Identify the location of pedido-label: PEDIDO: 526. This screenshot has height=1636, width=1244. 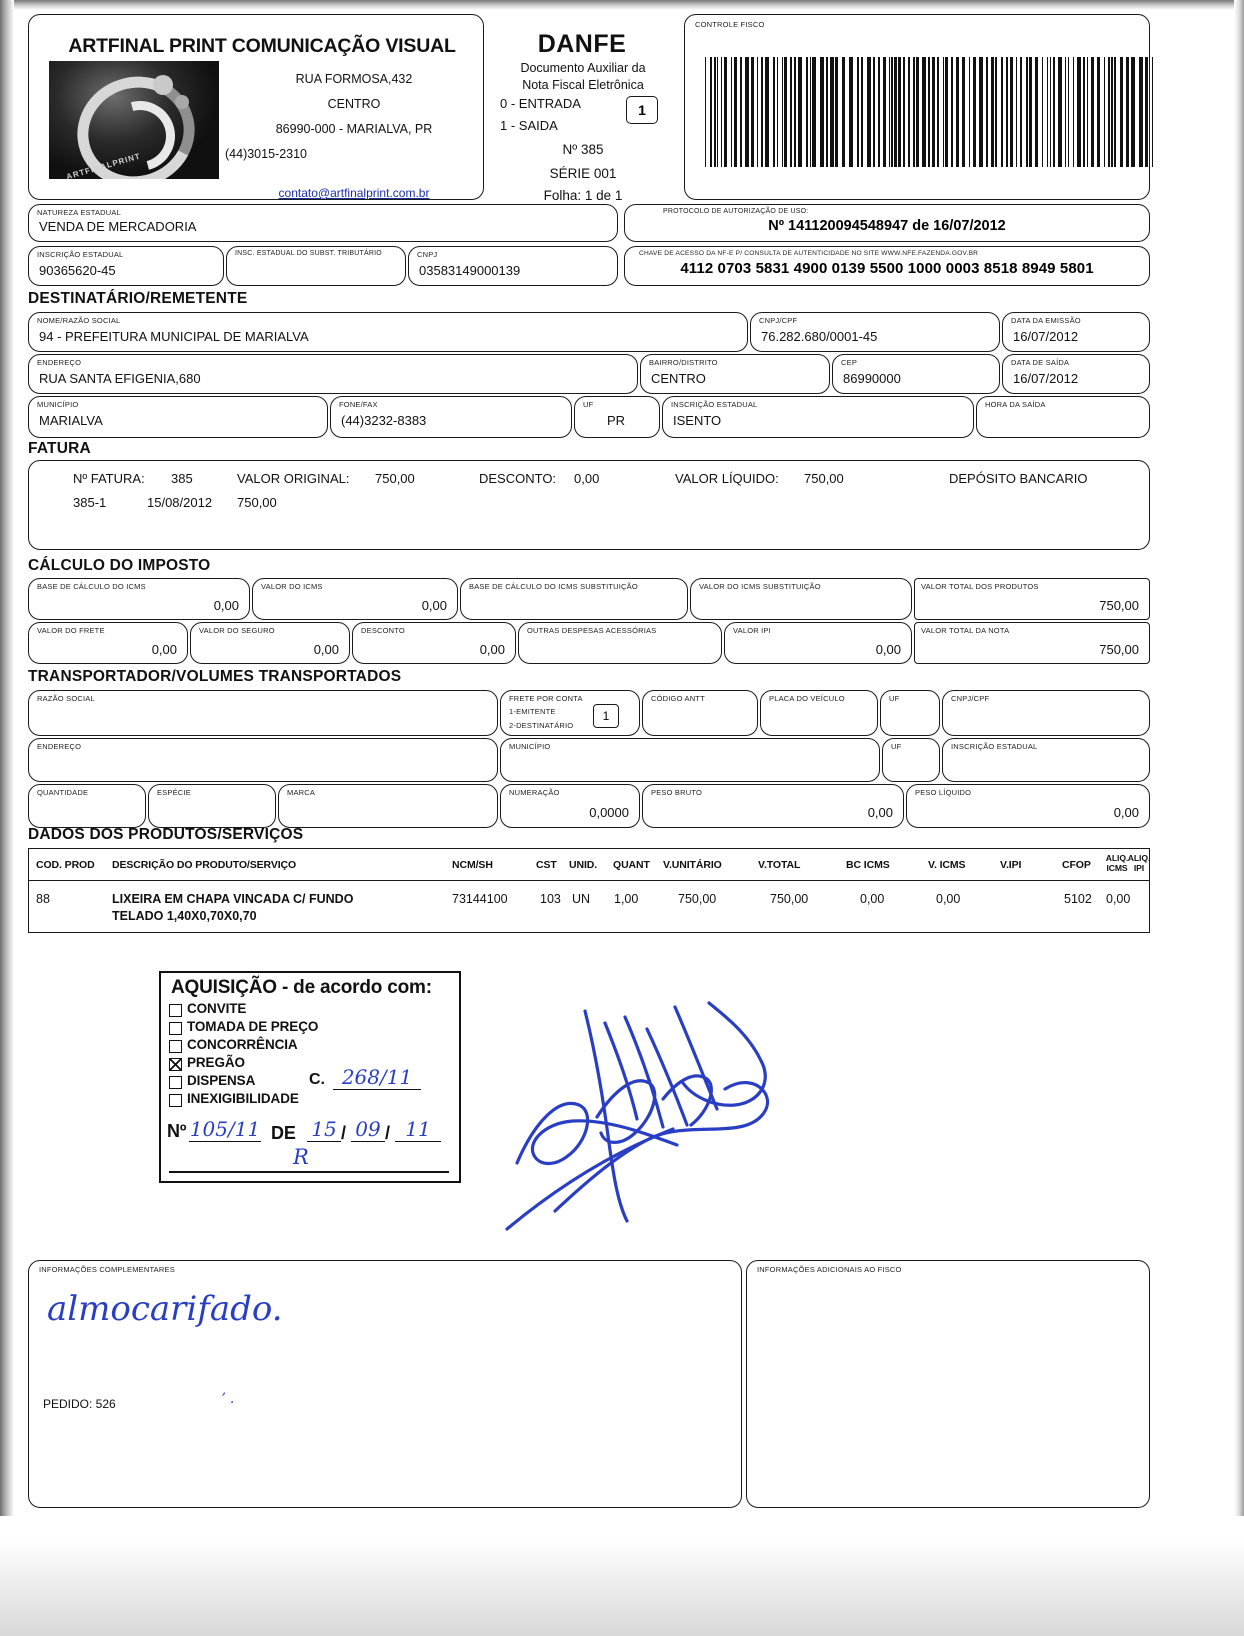
(79, 1404).